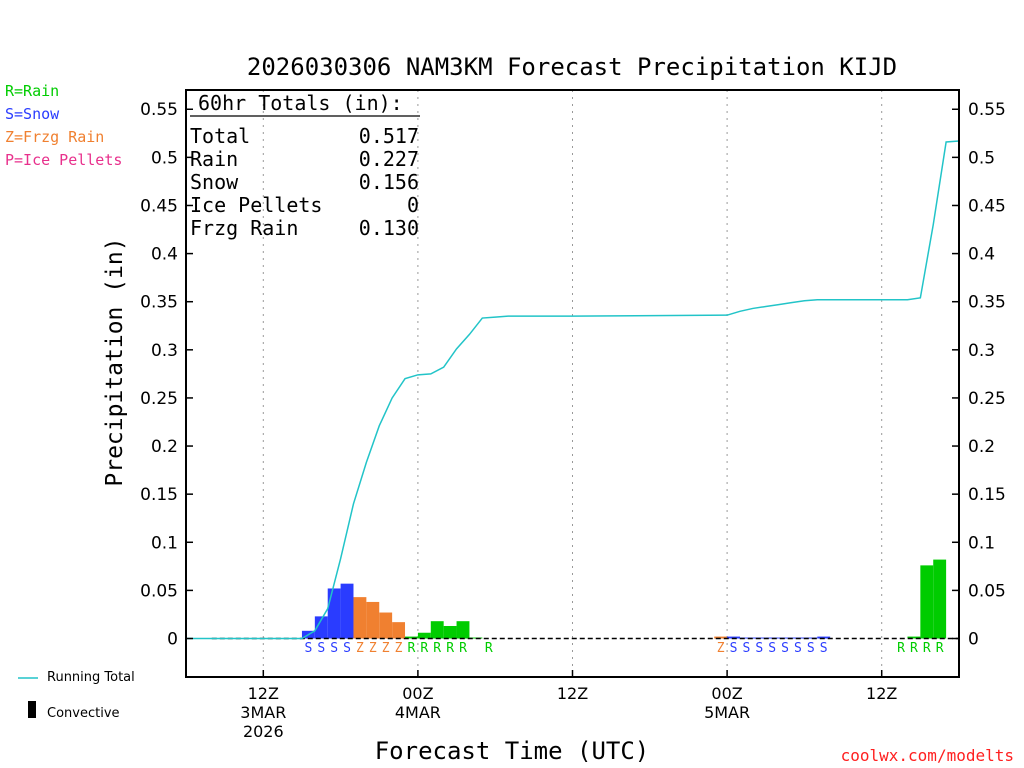  I want to click on bar-series, so click(624, 599).